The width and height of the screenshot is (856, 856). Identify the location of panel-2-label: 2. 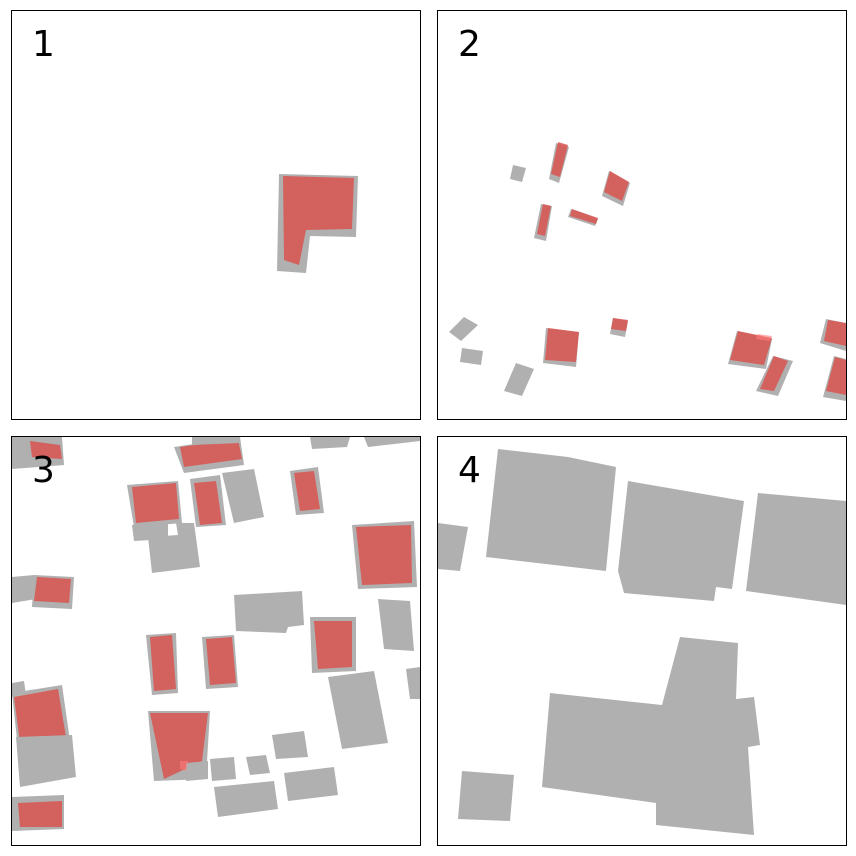
(469, 44).